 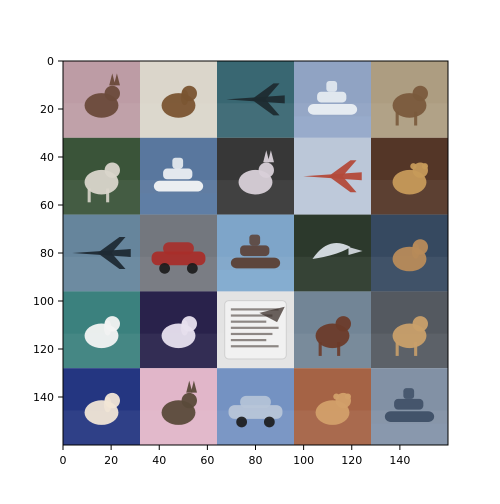 I want to click on y-tick-label: 80, so click(x=47, y=253).